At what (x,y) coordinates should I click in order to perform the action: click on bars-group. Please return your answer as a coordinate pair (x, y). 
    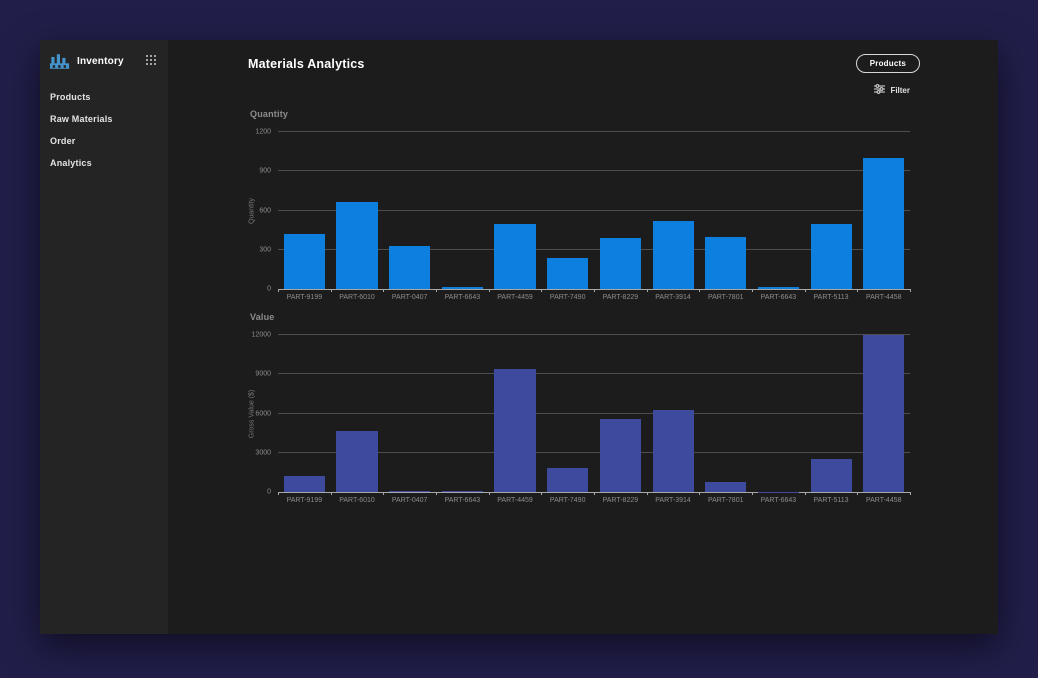
    Looking at the image, I should click on (594, 413).